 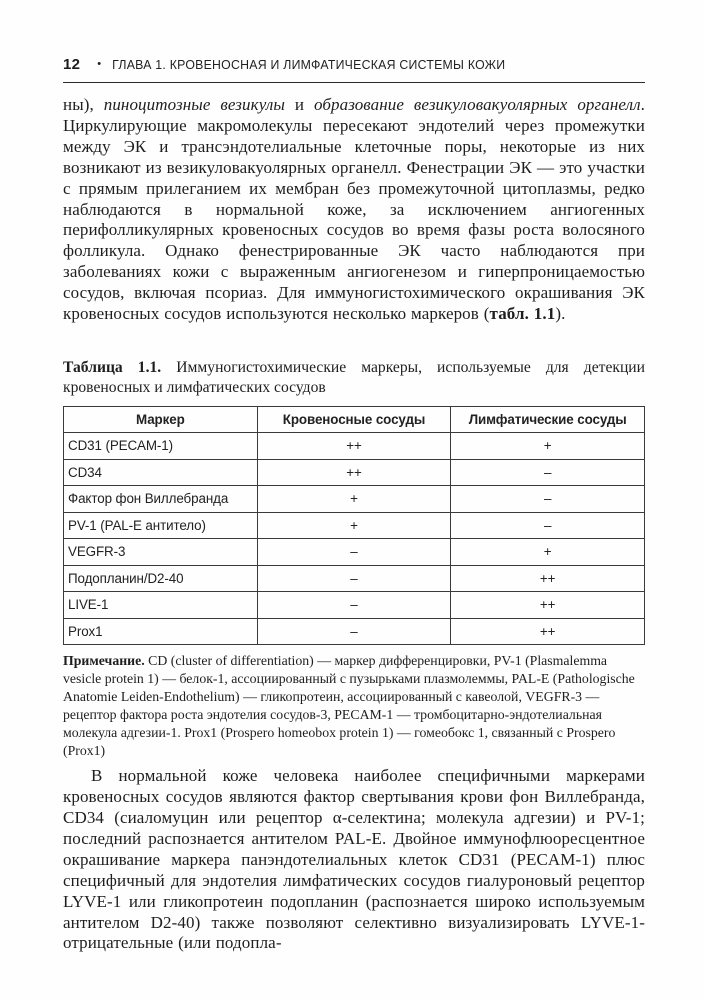 What do you see at coordinates (160, 631) in the screenshot?
I see `cell-marker: Prox1` at bounding box center [160, 631].